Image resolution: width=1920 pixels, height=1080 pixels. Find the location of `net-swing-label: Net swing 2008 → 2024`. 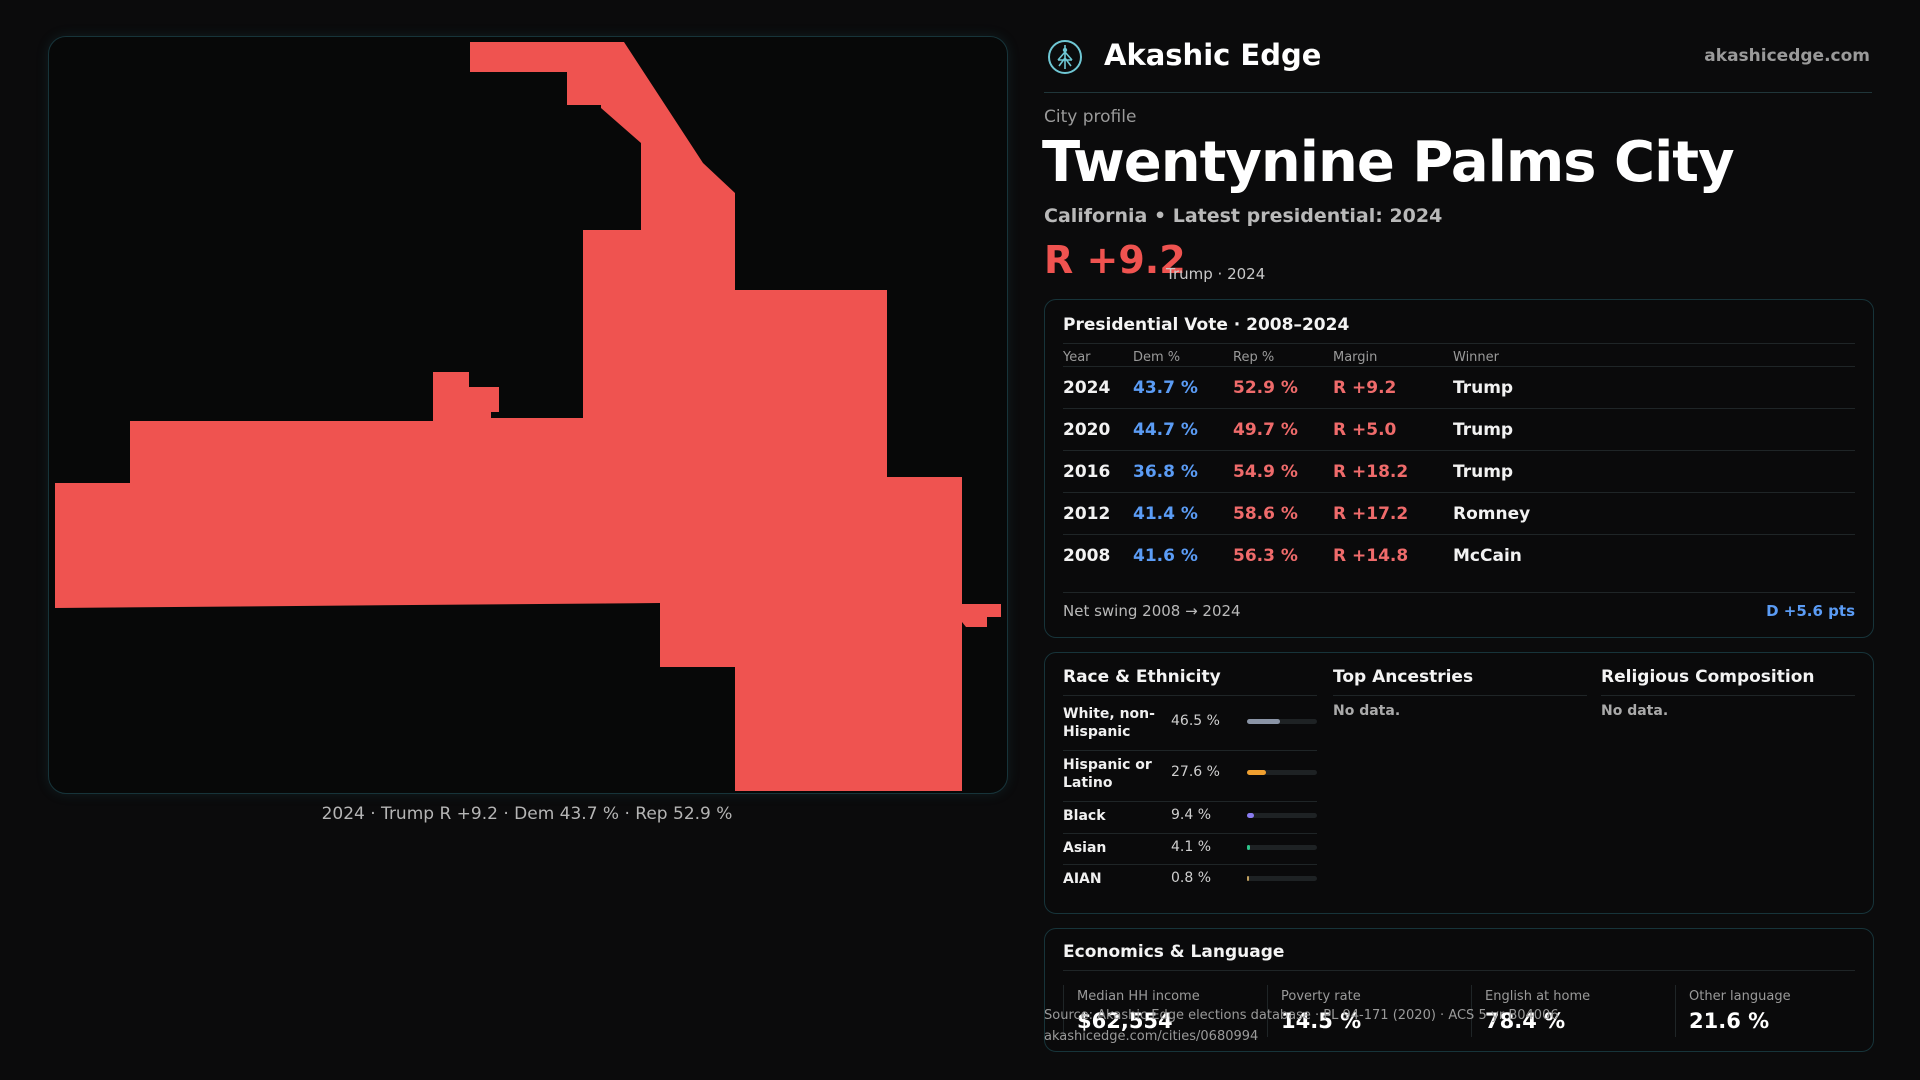

net-swing-label: Net swing 2008 → 2024 is located at coordinates (1152, 611).